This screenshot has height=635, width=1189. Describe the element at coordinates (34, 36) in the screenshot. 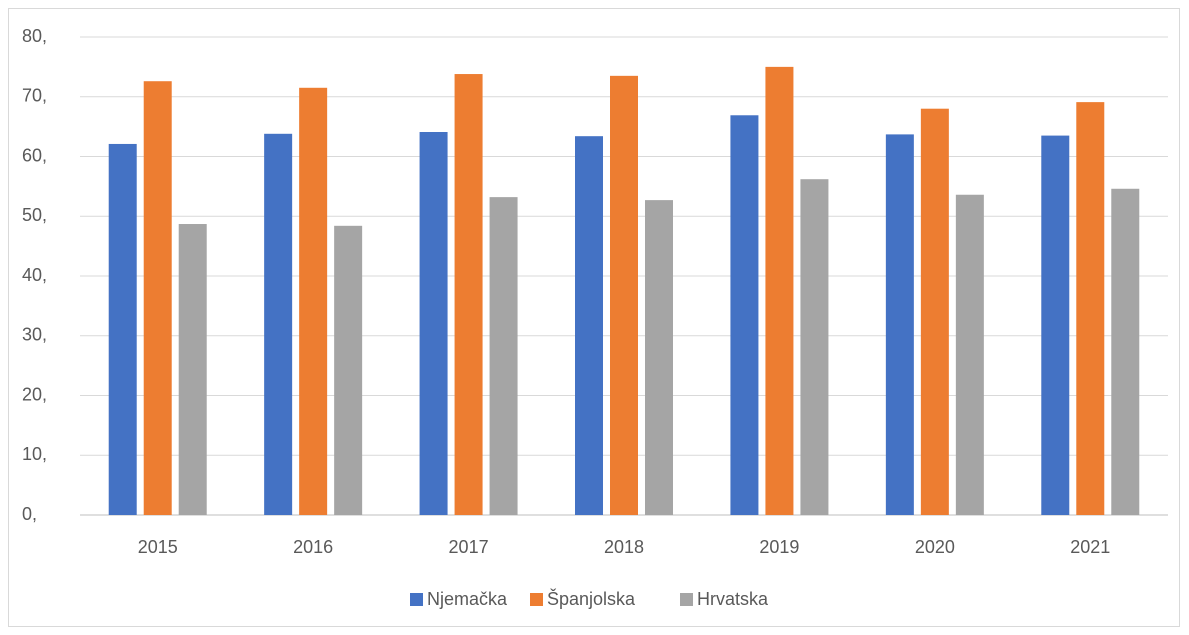

I see `y-tick-label: 80,` at that location.